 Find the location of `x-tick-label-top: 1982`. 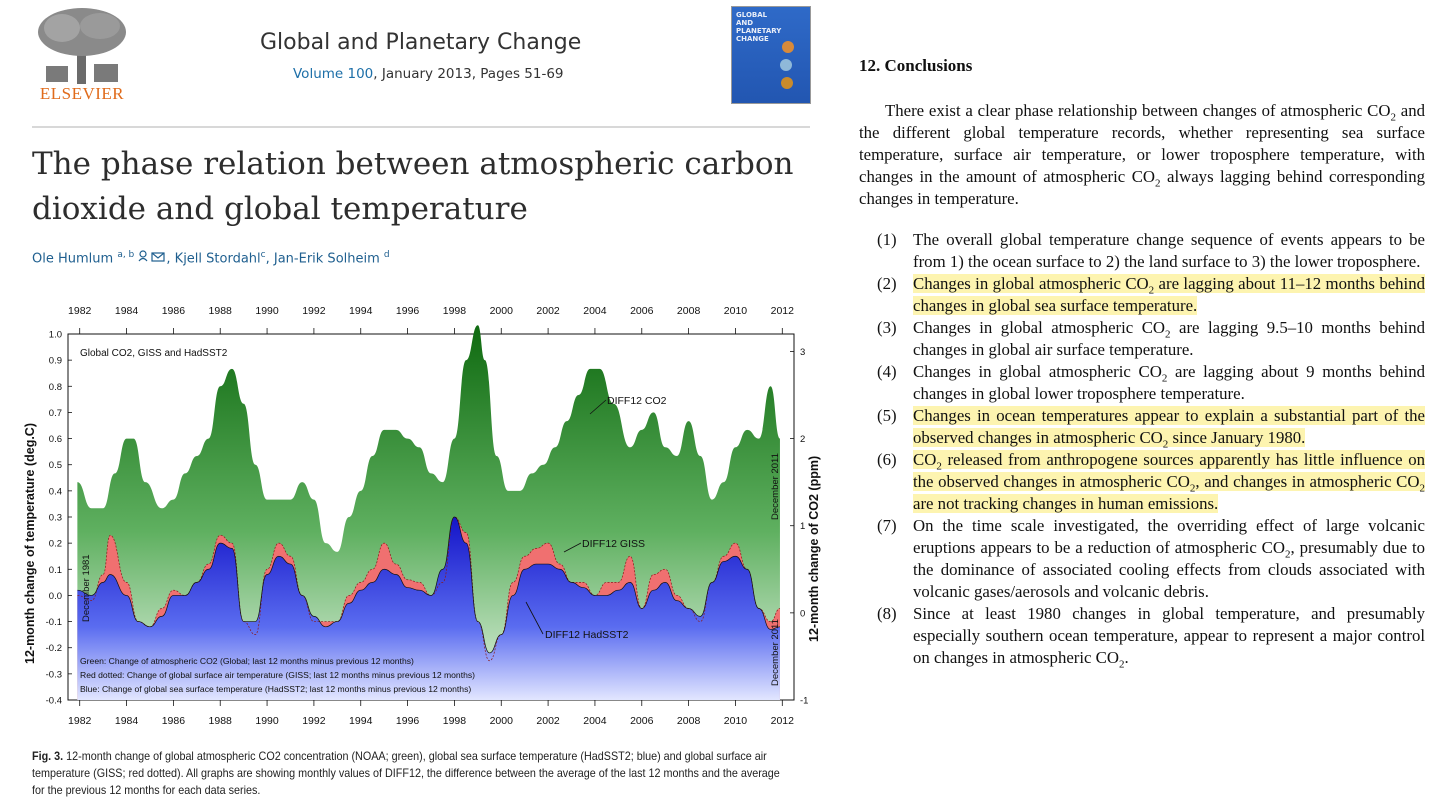

x-tick-label-top: 1982 is located at coordinates (80, 311).